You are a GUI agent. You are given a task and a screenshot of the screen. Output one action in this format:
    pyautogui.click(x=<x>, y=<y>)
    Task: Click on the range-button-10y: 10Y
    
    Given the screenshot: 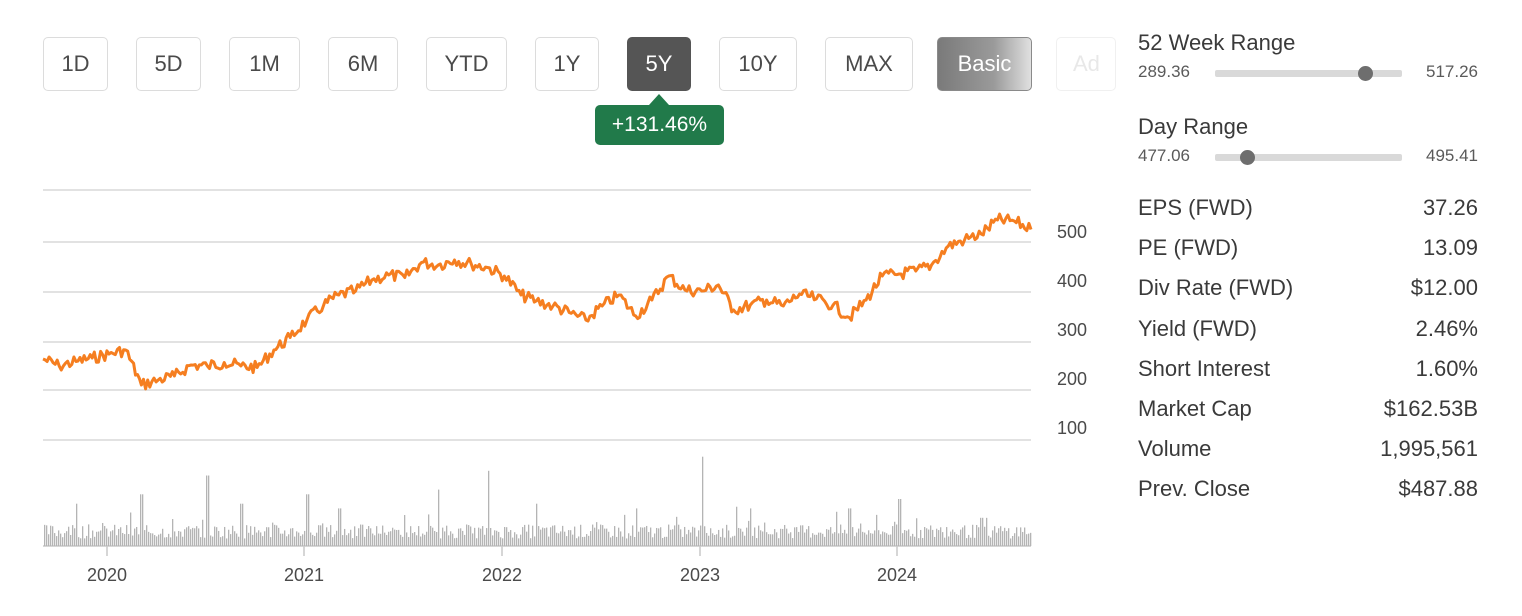 What is the action you would take?
    pyautogui.click(x=758, y=64)
    